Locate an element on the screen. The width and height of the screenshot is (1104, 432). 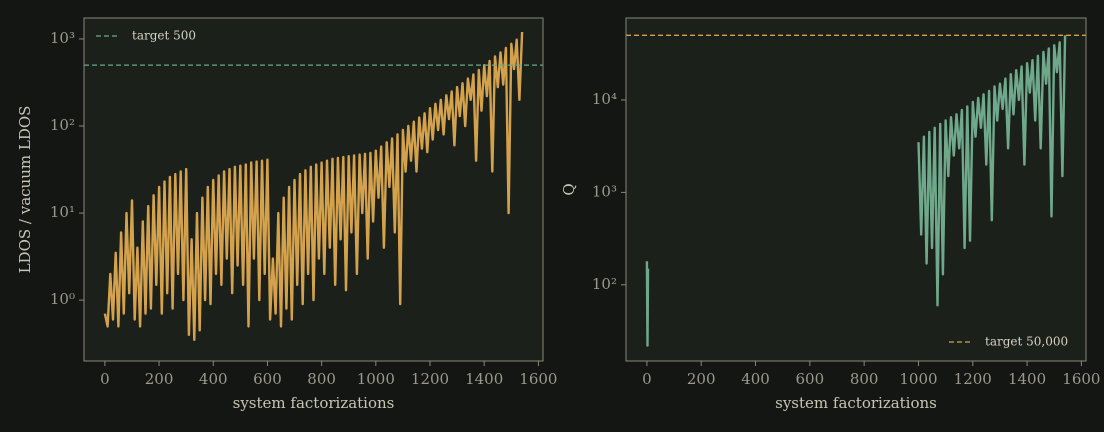
y-tick-label: 10⁴ is located at coordinates (604, 99).